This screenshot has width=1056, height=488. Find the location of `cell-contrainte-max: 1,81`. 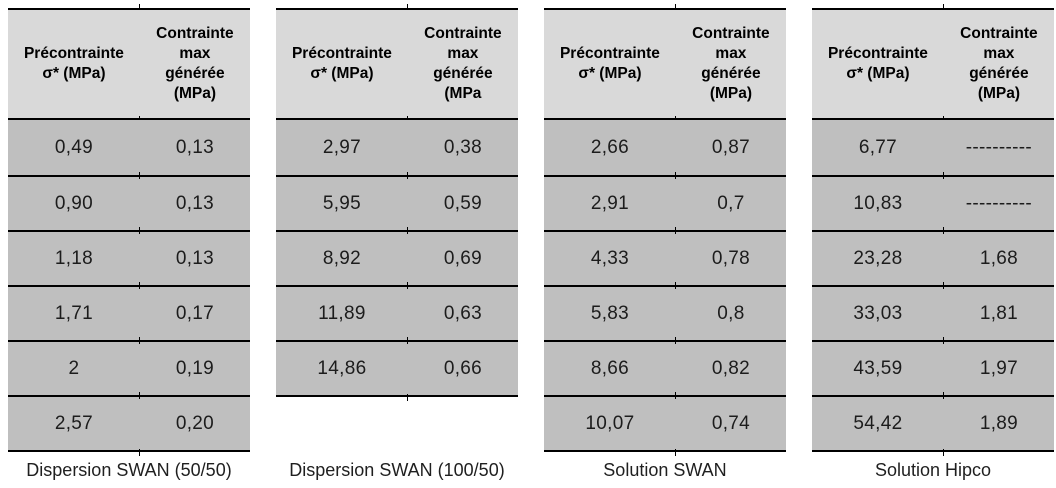

cell-contrainte-max: 1,81 is located at coordinates (999, 313).